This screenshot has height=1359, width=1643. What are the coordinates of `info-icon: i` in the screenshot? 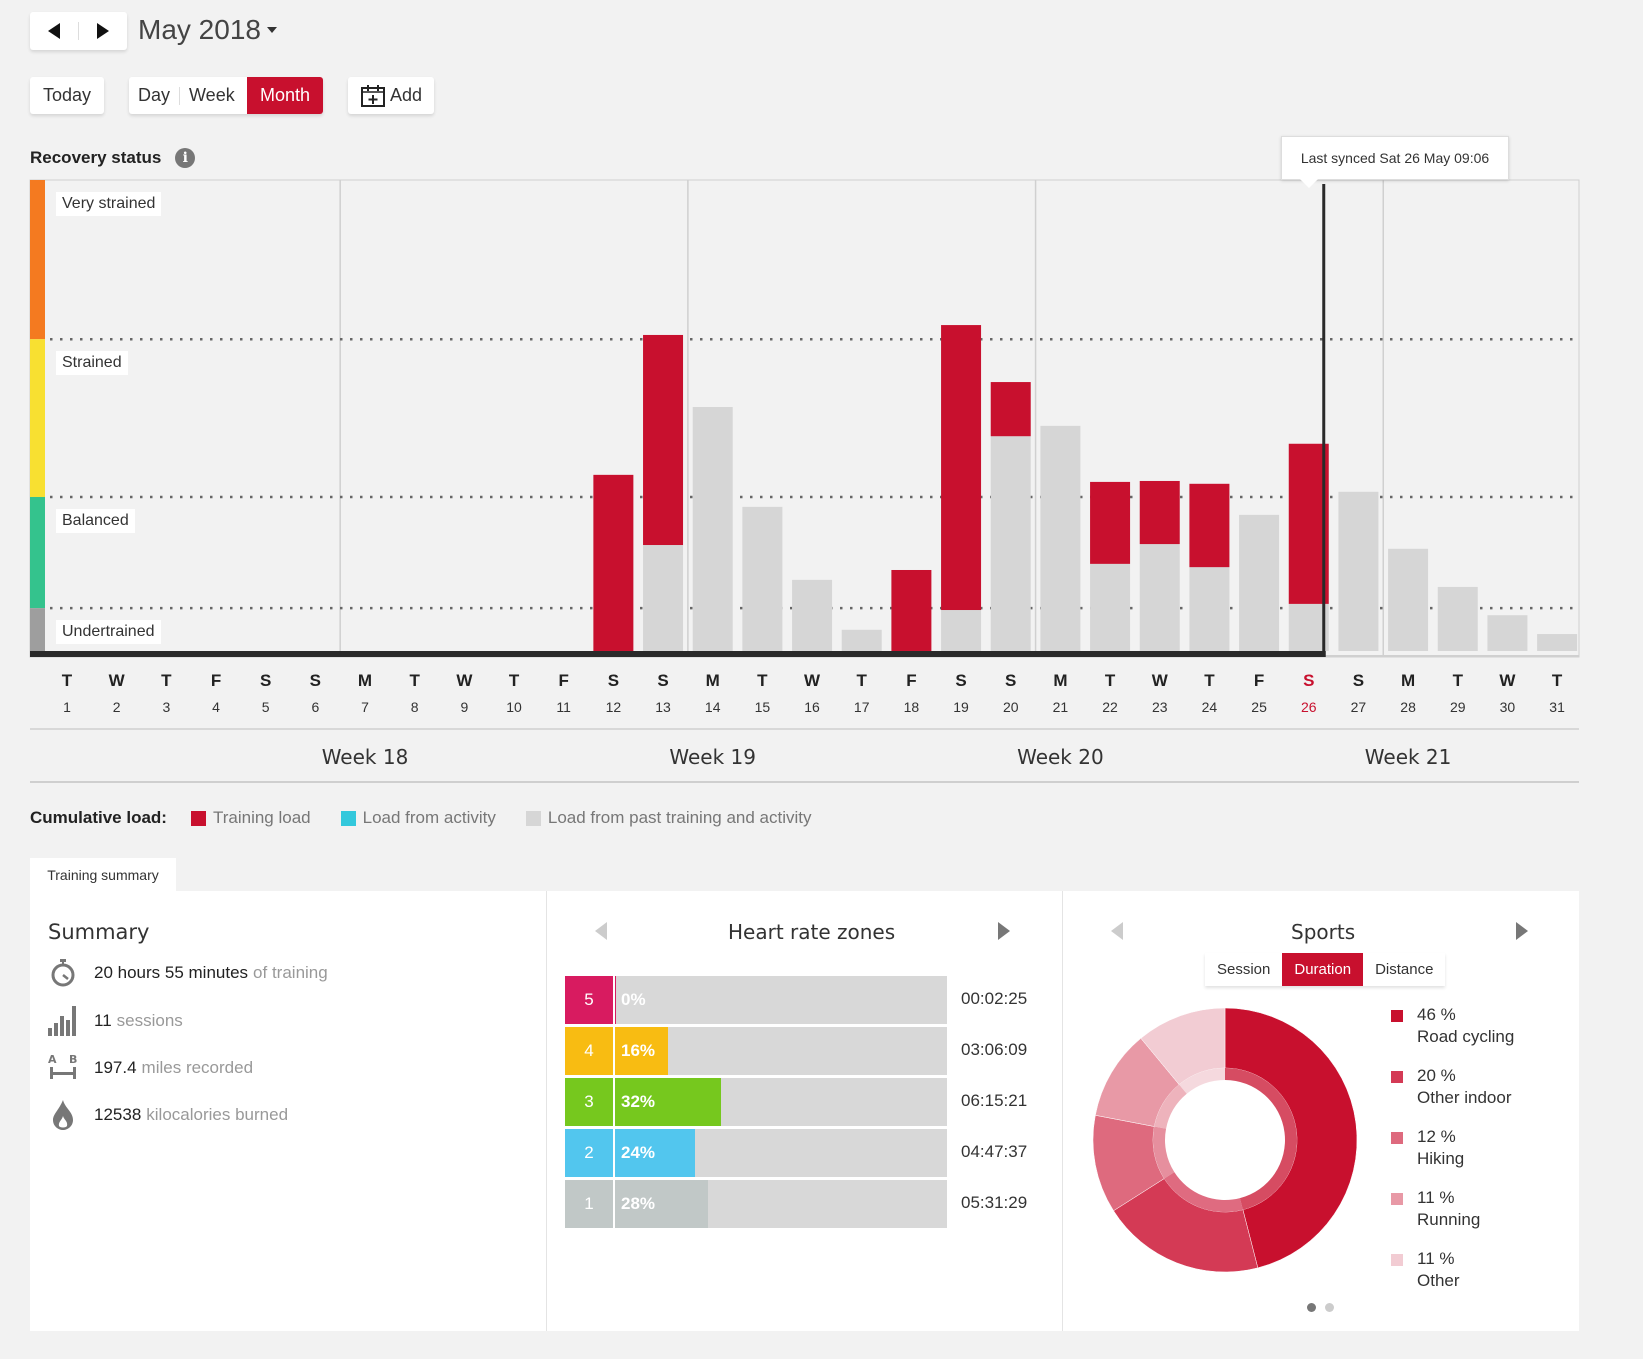 It's located at (185, 158).